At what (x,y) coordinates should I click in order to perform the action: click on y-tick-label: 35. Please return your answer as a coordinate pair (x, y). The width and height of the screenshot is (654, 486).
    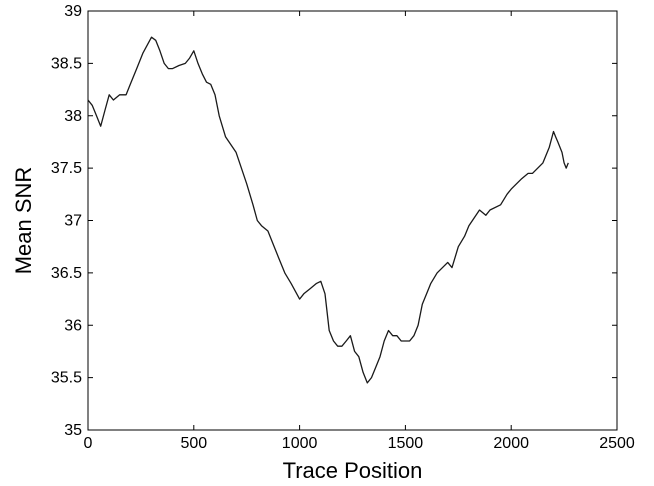
    Looking at the image, I should click on (73, 430).